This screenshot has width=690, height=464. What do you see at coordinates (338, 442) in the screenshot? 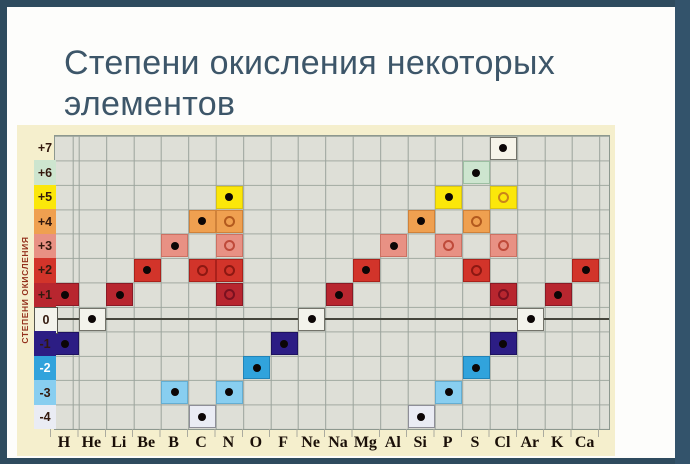
I see `x-axis-label: Na` at bounding box center [338, 442].